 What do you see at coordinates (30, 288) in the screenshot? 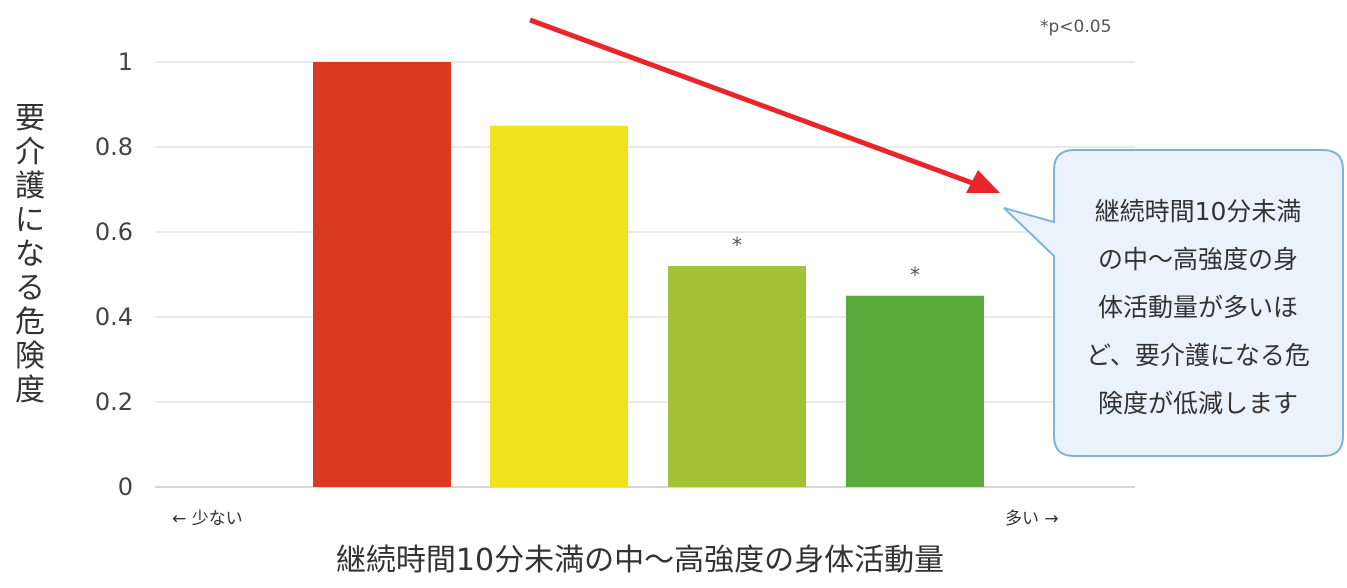
I see `y-axis-label-char: る` at bounding box center [30, 288].